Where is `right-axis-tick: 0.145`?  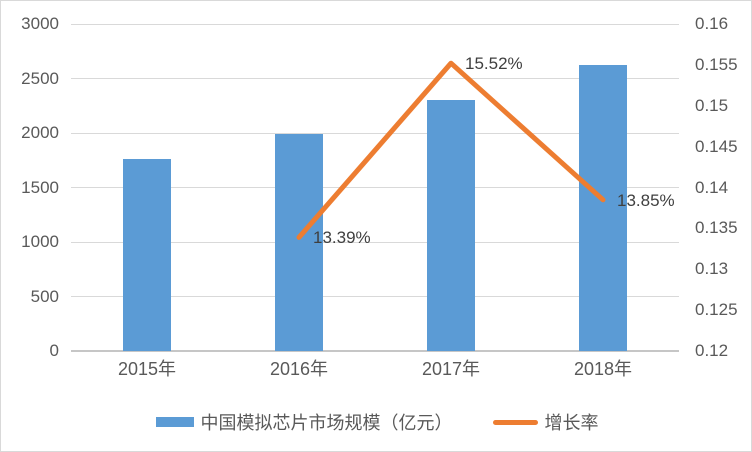 right-axis-tick: 0.145 is located at coordinates (716, 146).